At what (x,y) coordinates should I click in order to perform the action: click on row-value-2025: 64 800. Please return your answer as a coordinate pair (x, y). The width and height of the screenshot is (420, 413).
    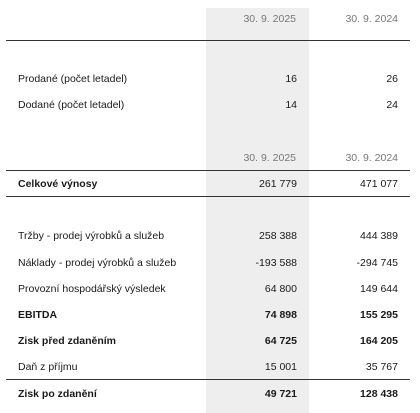
    Looking at the image, I should click on (280, 289).